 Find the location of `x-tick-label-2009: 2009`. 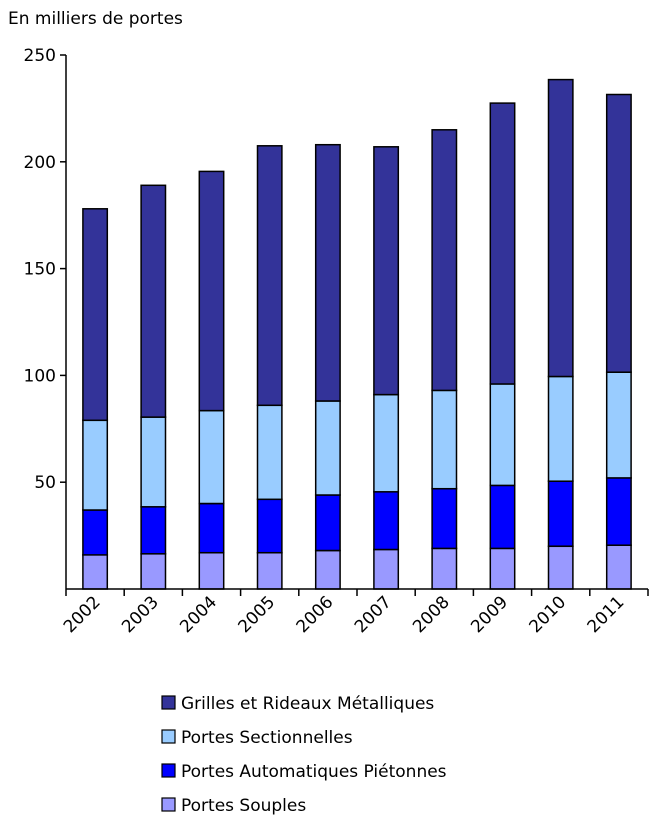

x-tick-label-2009: 2009 is located at coordinates (489, 614).